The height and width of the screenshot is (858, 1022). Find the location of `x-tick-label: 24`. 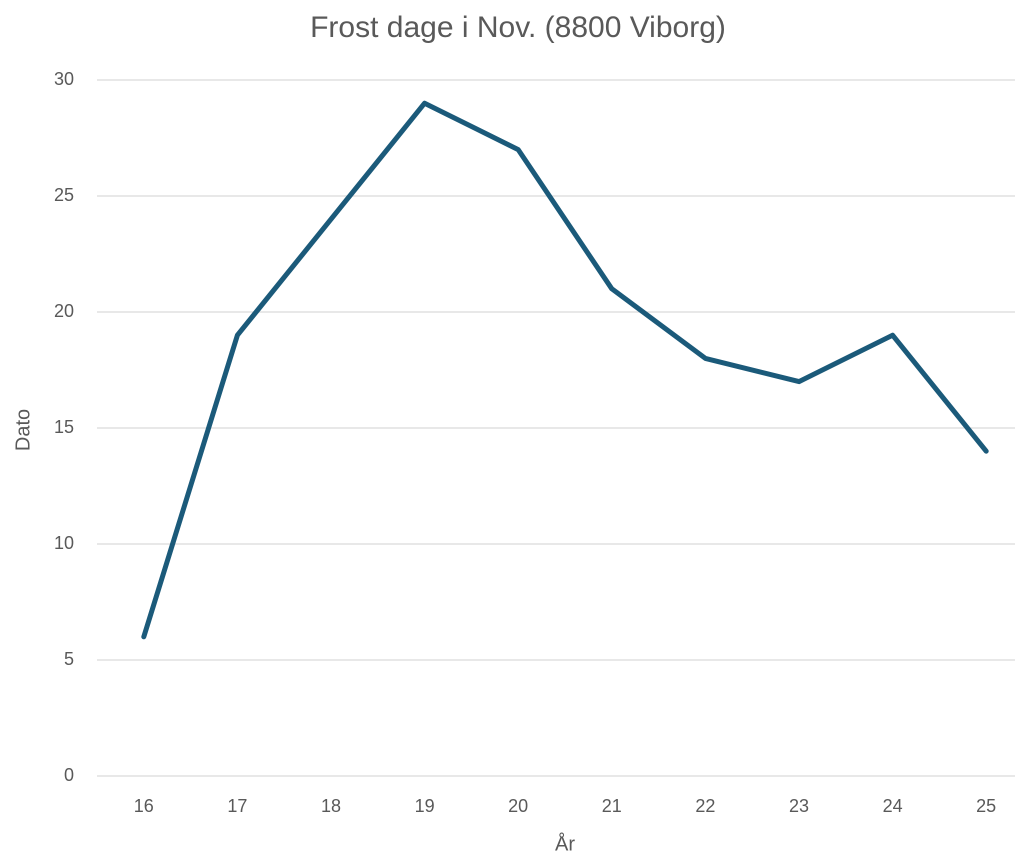

x-tick-label: 24 is located at coordinates (893, 806).